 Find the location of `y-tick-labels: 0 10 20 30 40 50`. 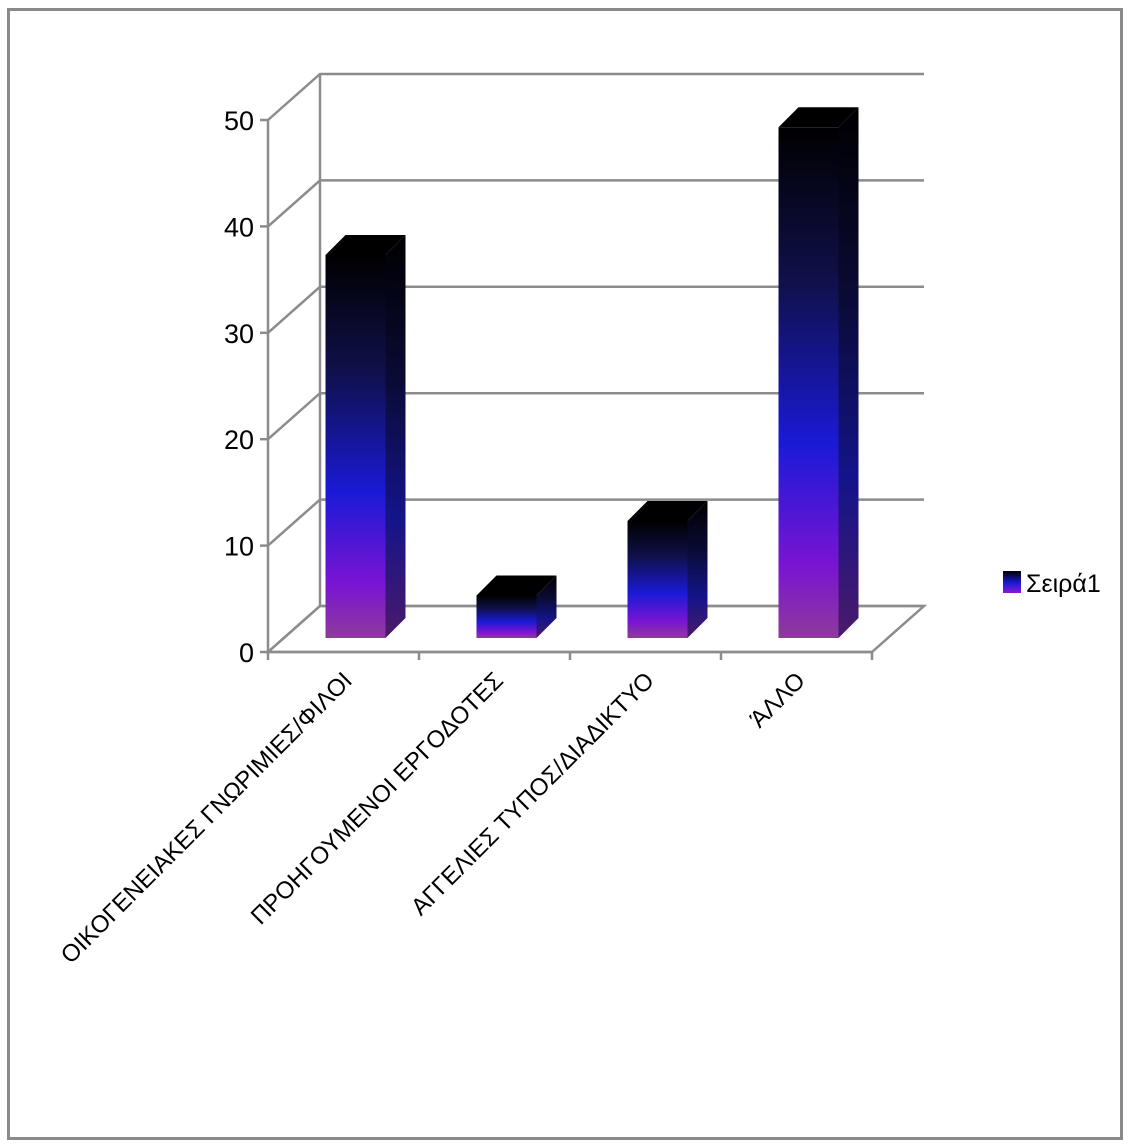

y-tick-labels: 0 10 20 30 40 50 is located at coordinates (239, 387).